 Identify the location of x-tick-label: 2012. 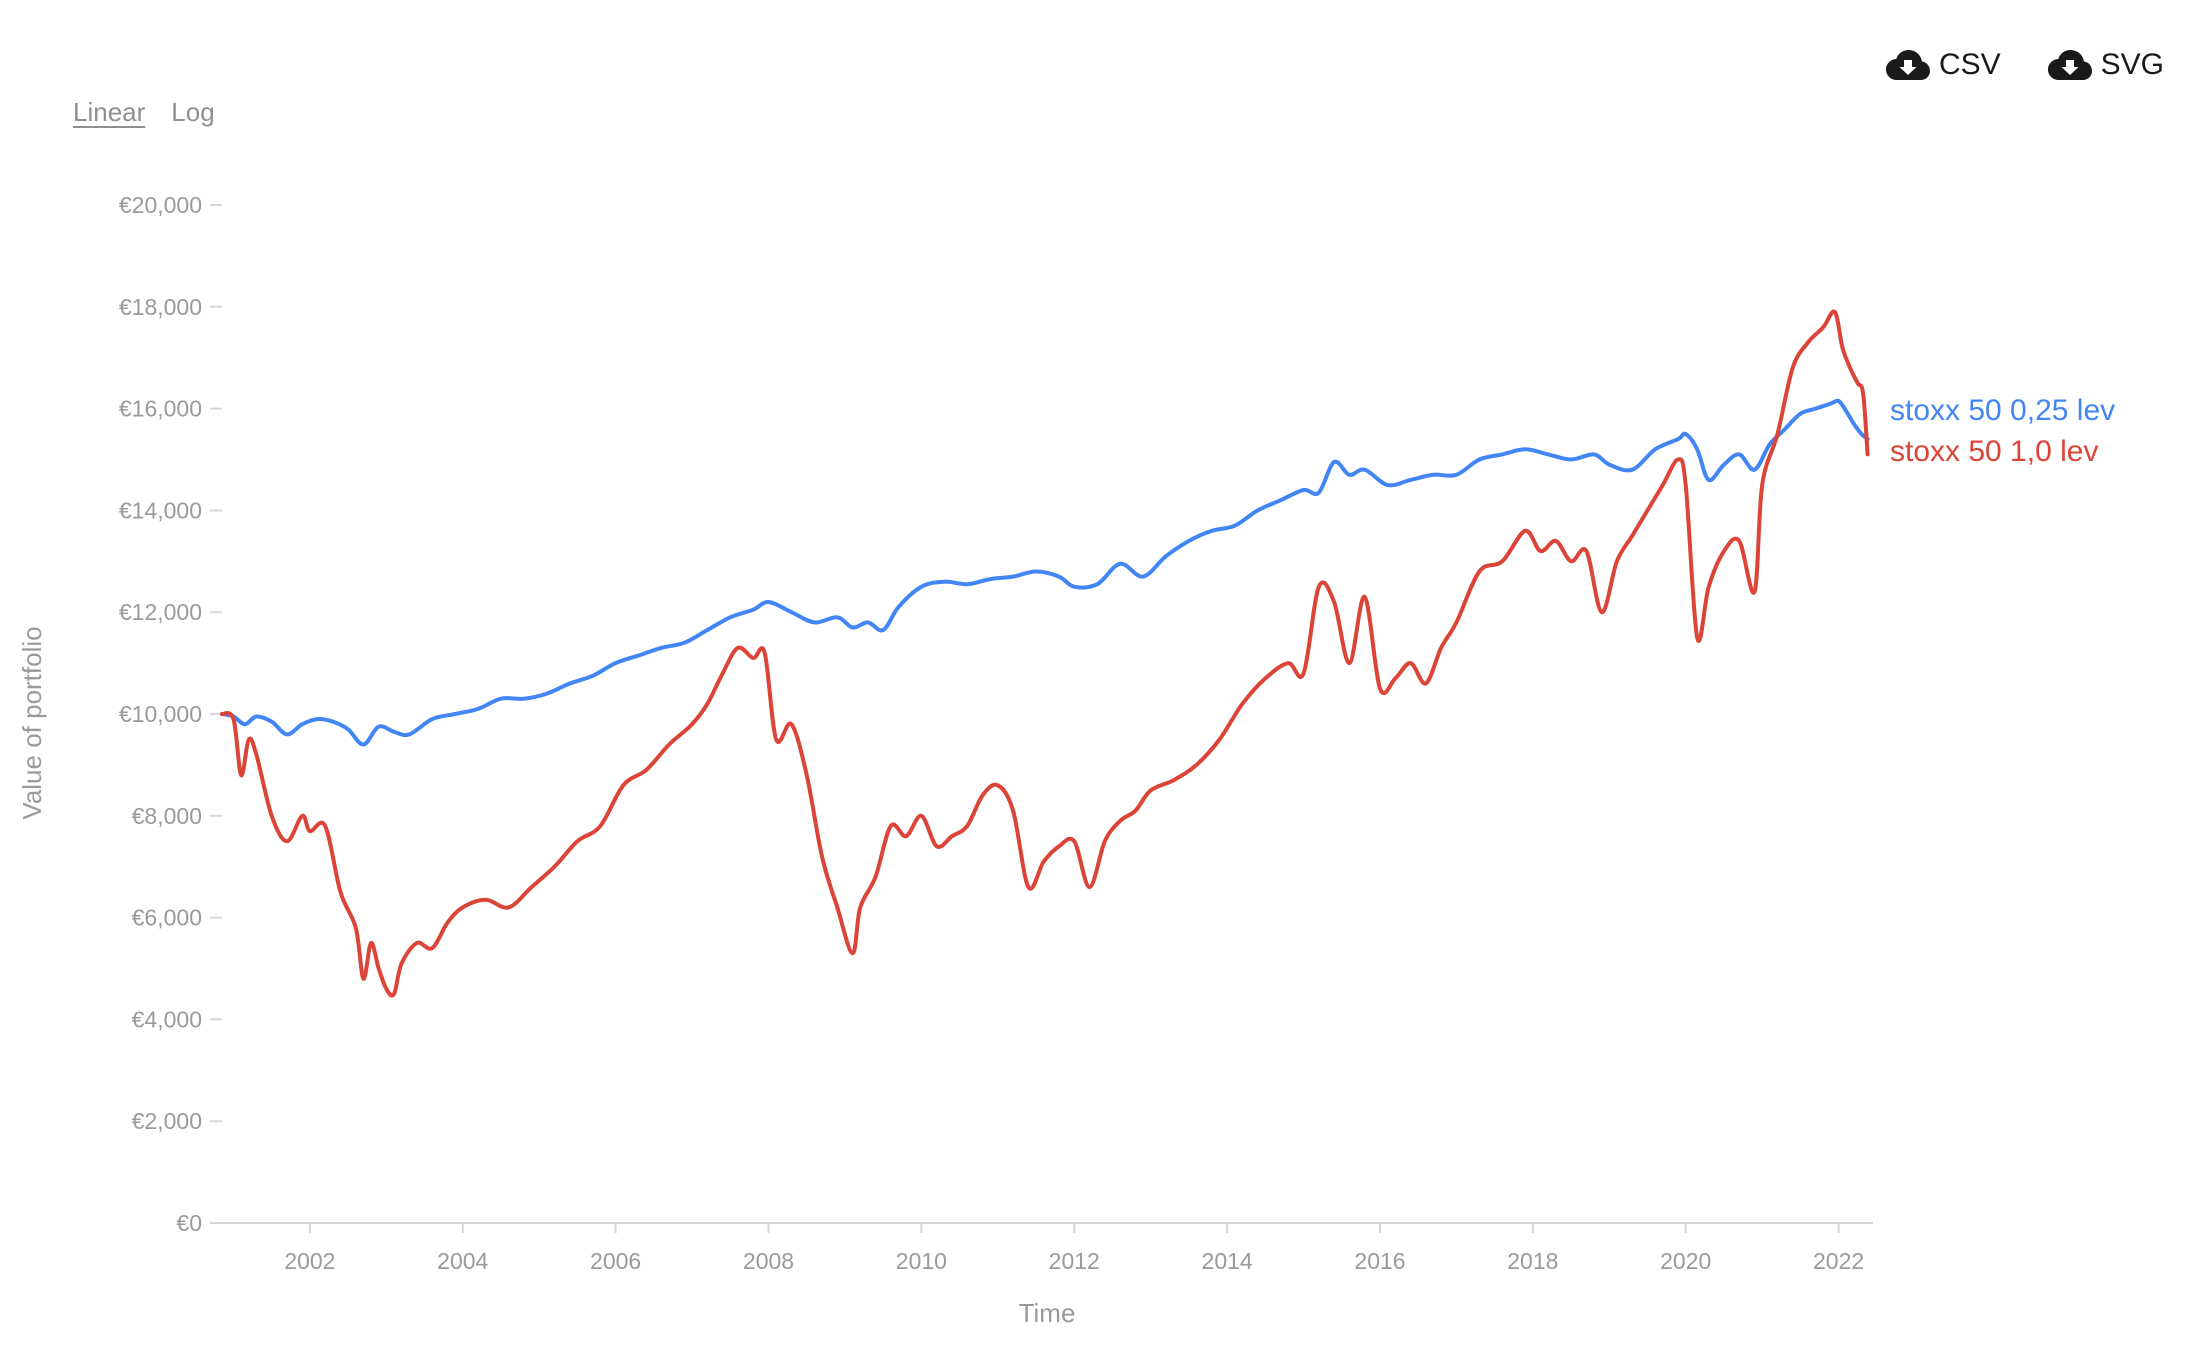
(1074, 1261).